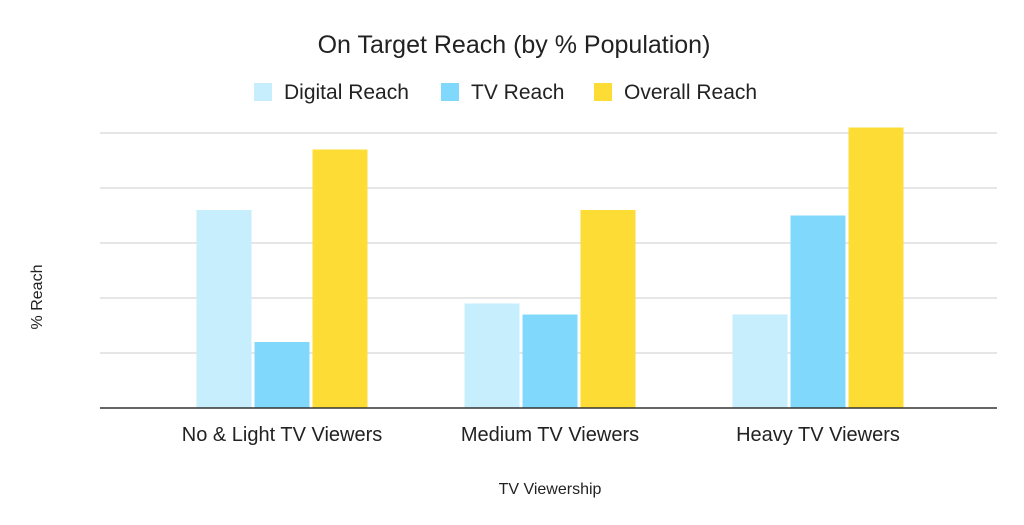  I want to click on y-axis-title: % Reach, so click(37, 297).